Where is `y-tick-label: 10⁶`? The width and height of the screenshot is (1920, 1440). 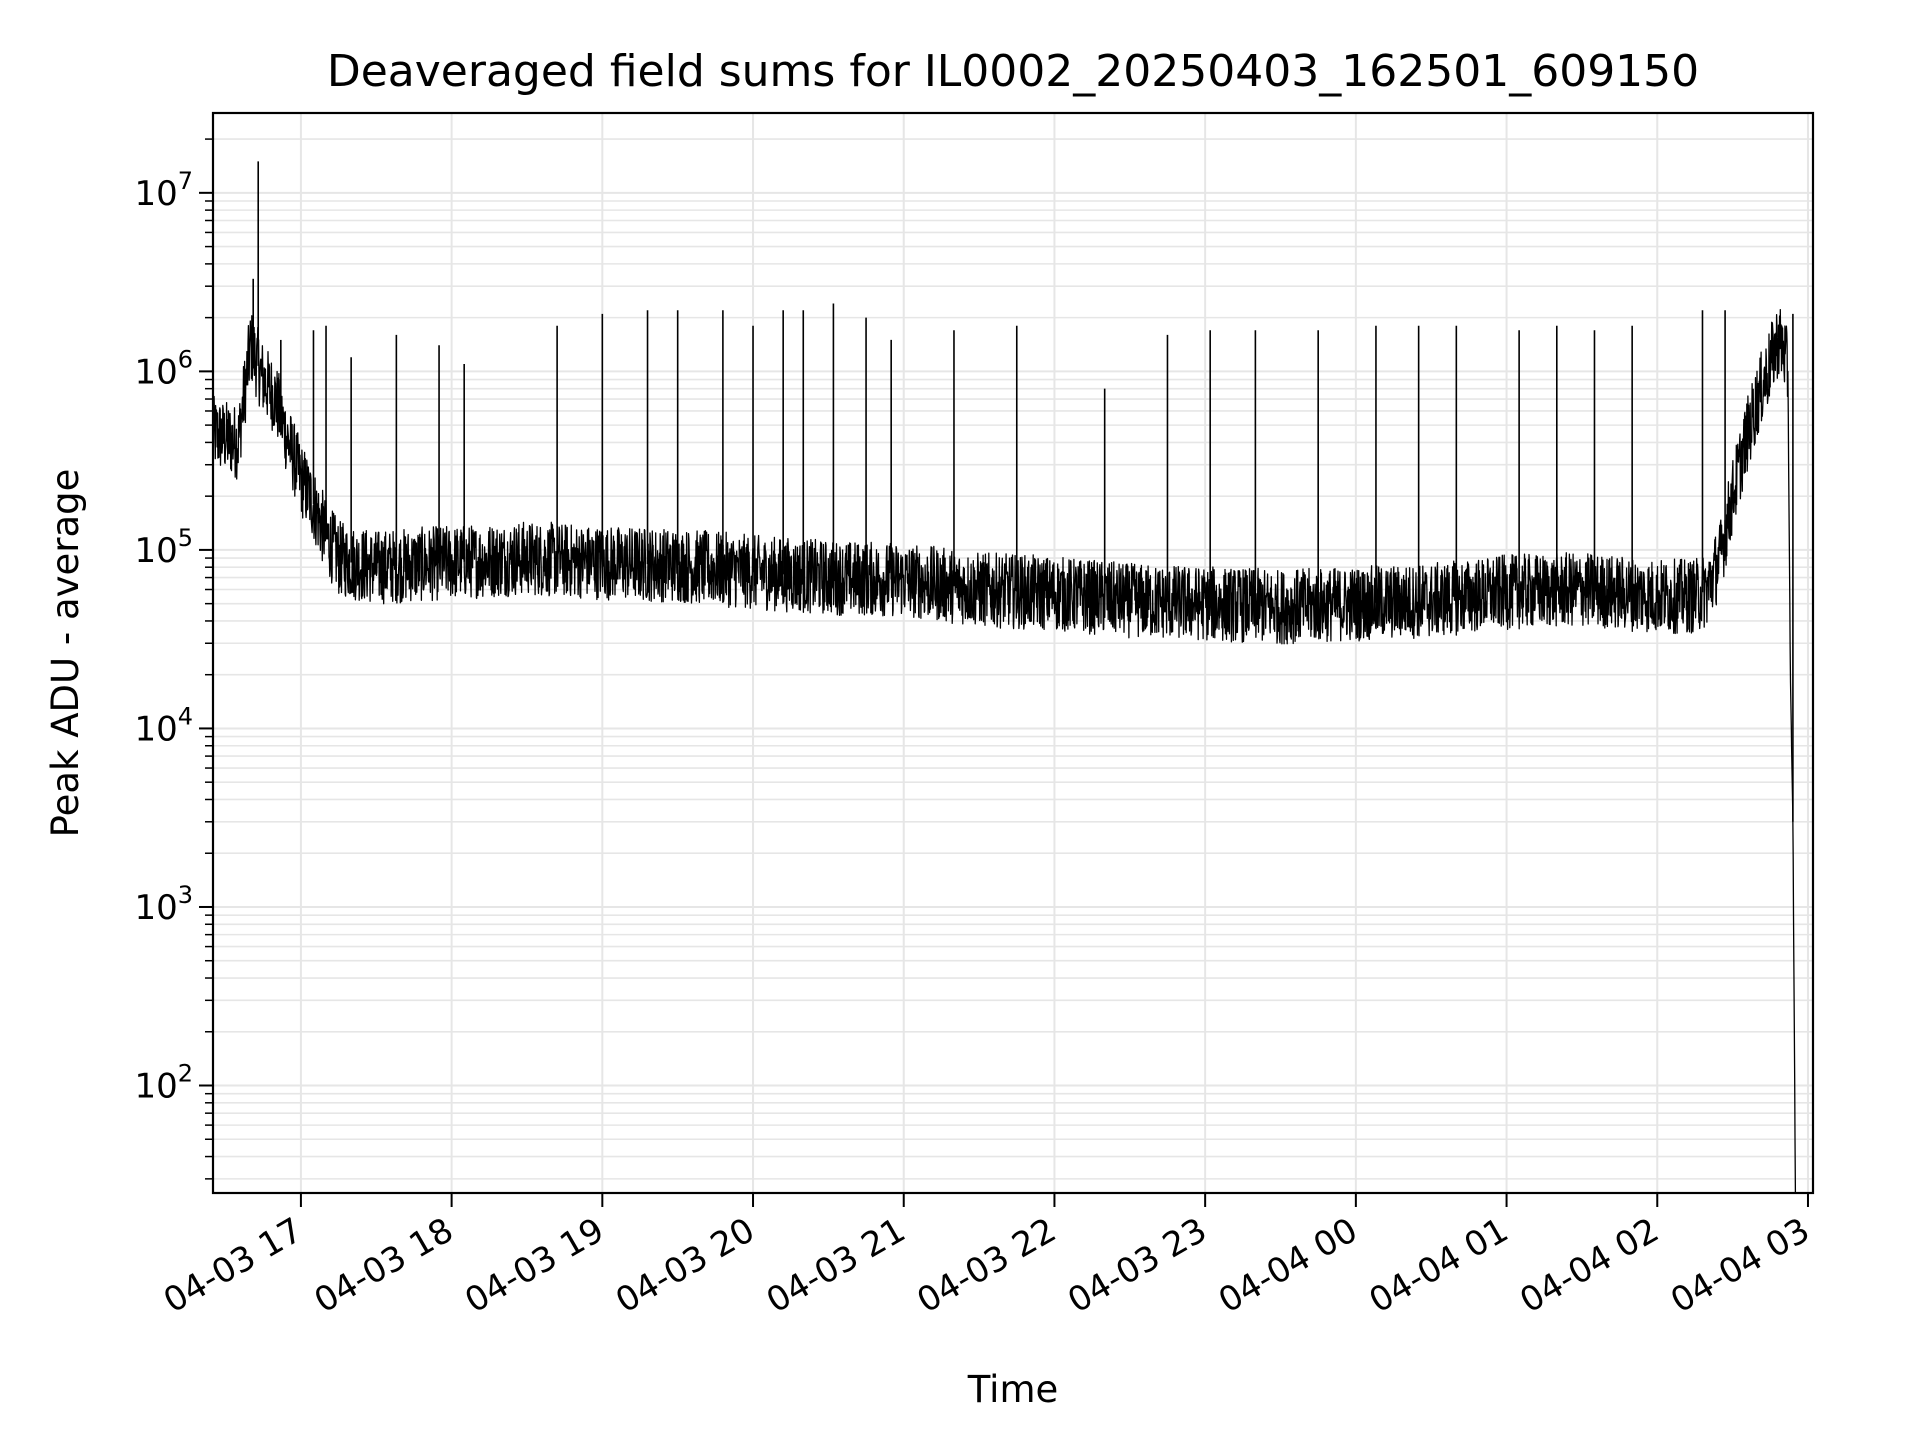
y-tick-label: 10⁶ is located at coordinates (163, 368).